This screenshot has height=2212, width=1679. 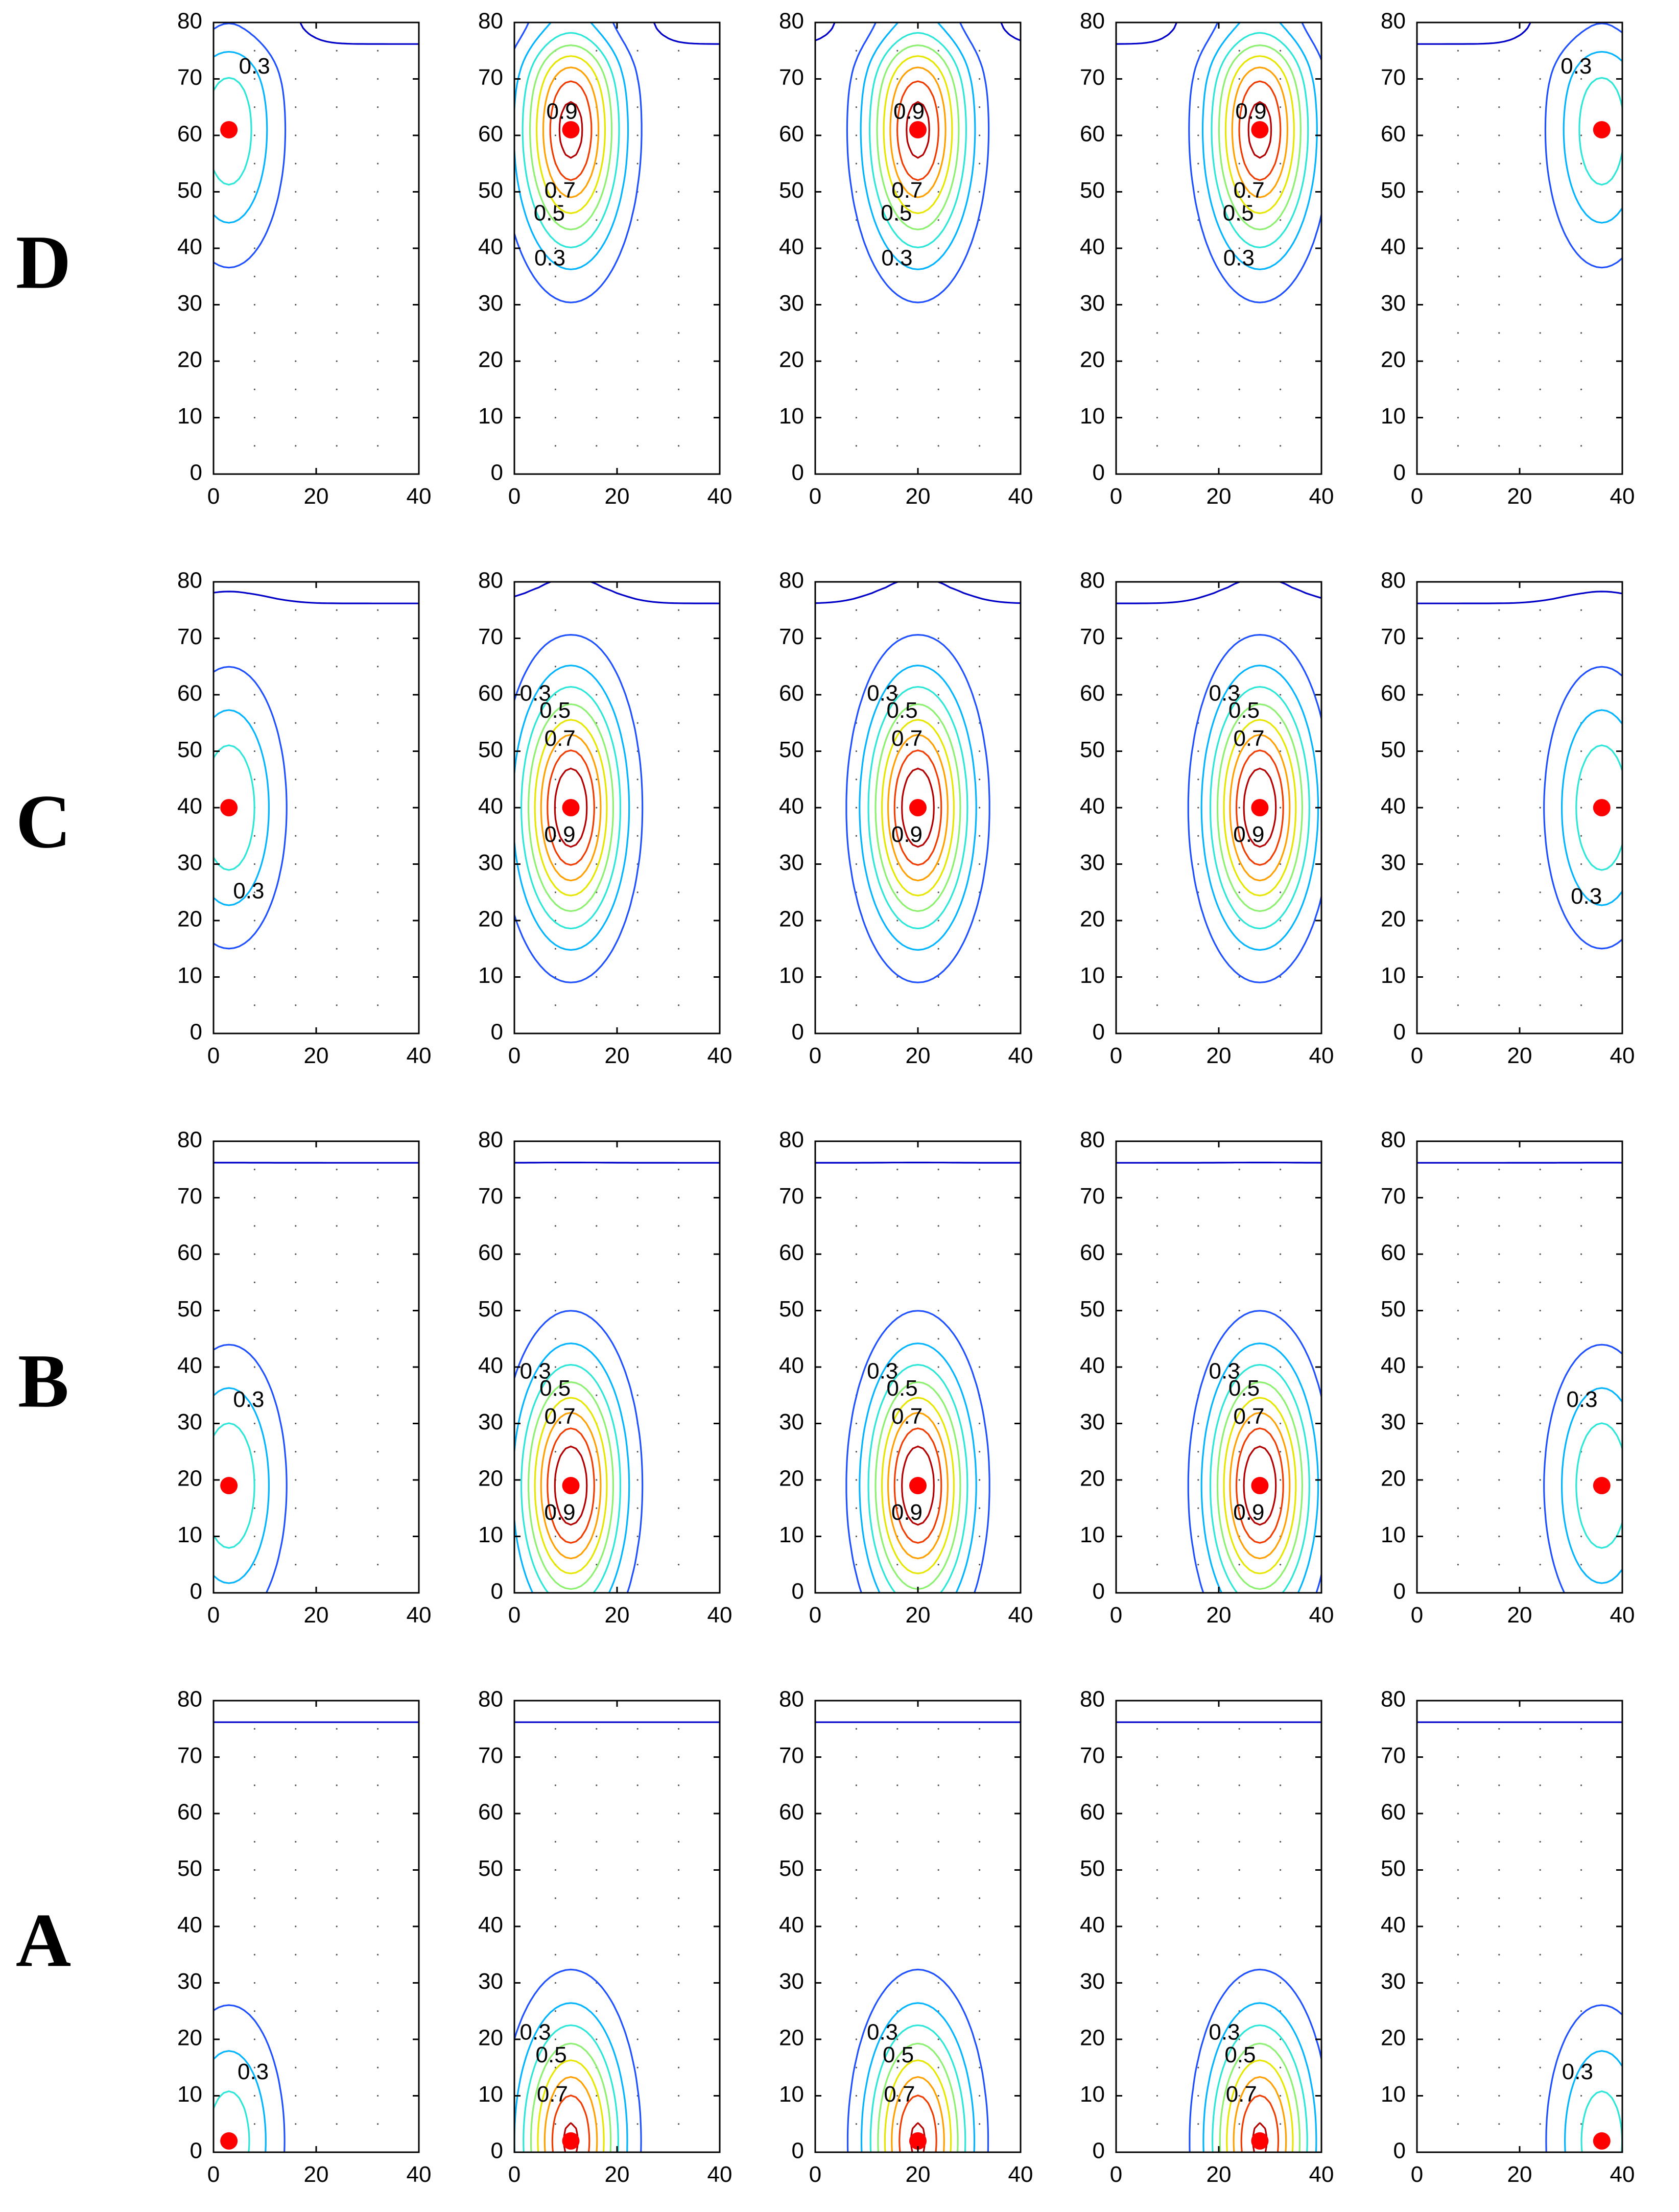 What do you see at coordinates (189, 1869) in the screenshot?
I see `y-tick-label: 50` at bounding box center [189, 1869].